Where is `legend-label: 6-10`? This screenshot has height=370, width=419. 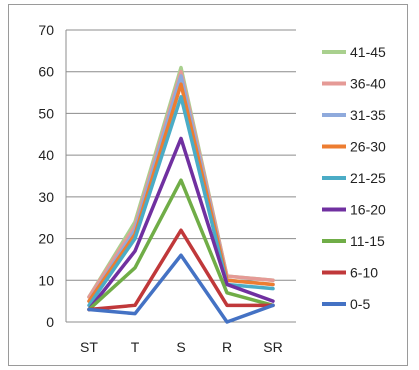 legend-label: 6-10 is located at coordinates (364, 273).